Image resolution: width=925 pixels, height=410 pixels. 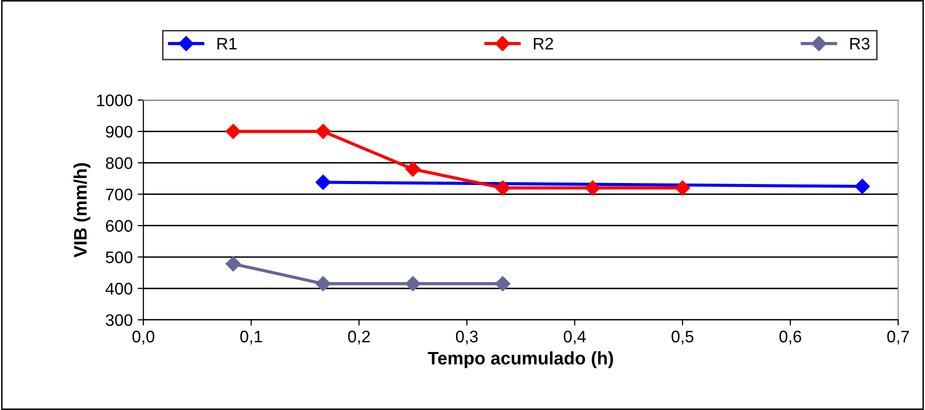 I want to click on y-tick-label: 300, so click(x=119, y=320).